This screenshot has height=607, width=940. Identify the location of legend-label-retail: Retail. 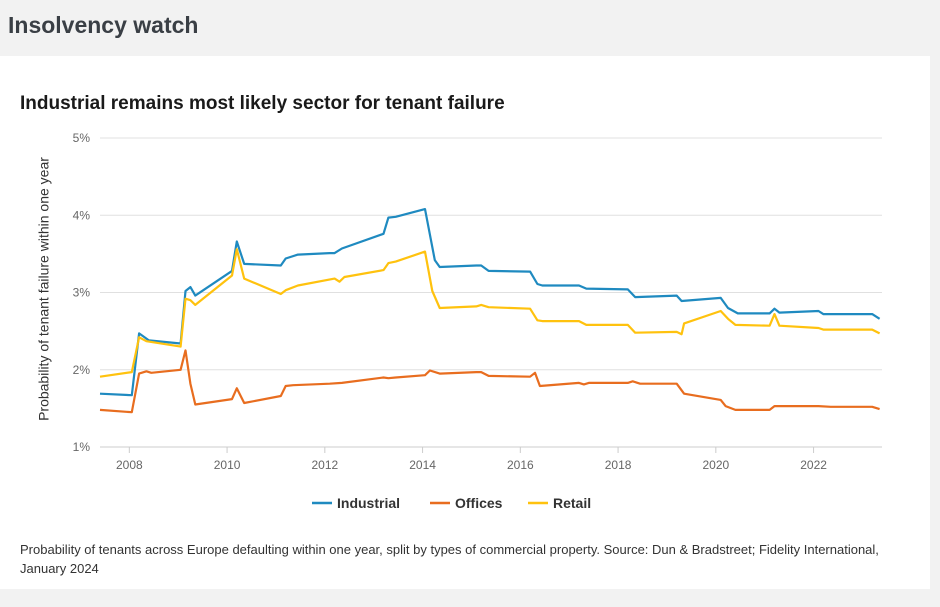
(572, 503).